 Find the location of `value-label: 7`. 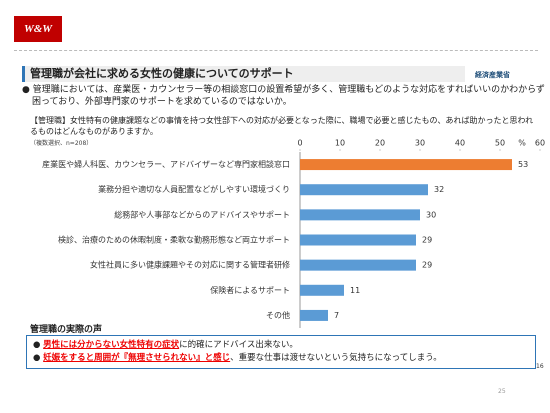

value-label: 7 is located at coordinates (336, 315).